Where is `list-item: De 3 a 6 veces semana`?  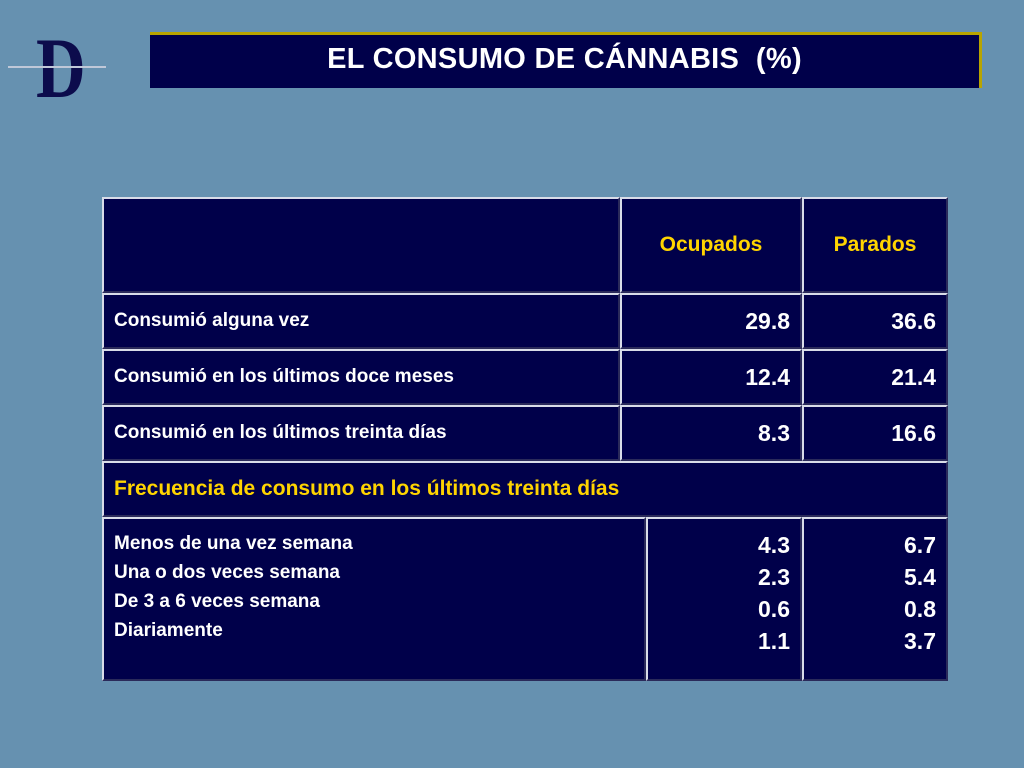 list-item: De 3 a 6 veces semana is located at coordinates (217, 601).